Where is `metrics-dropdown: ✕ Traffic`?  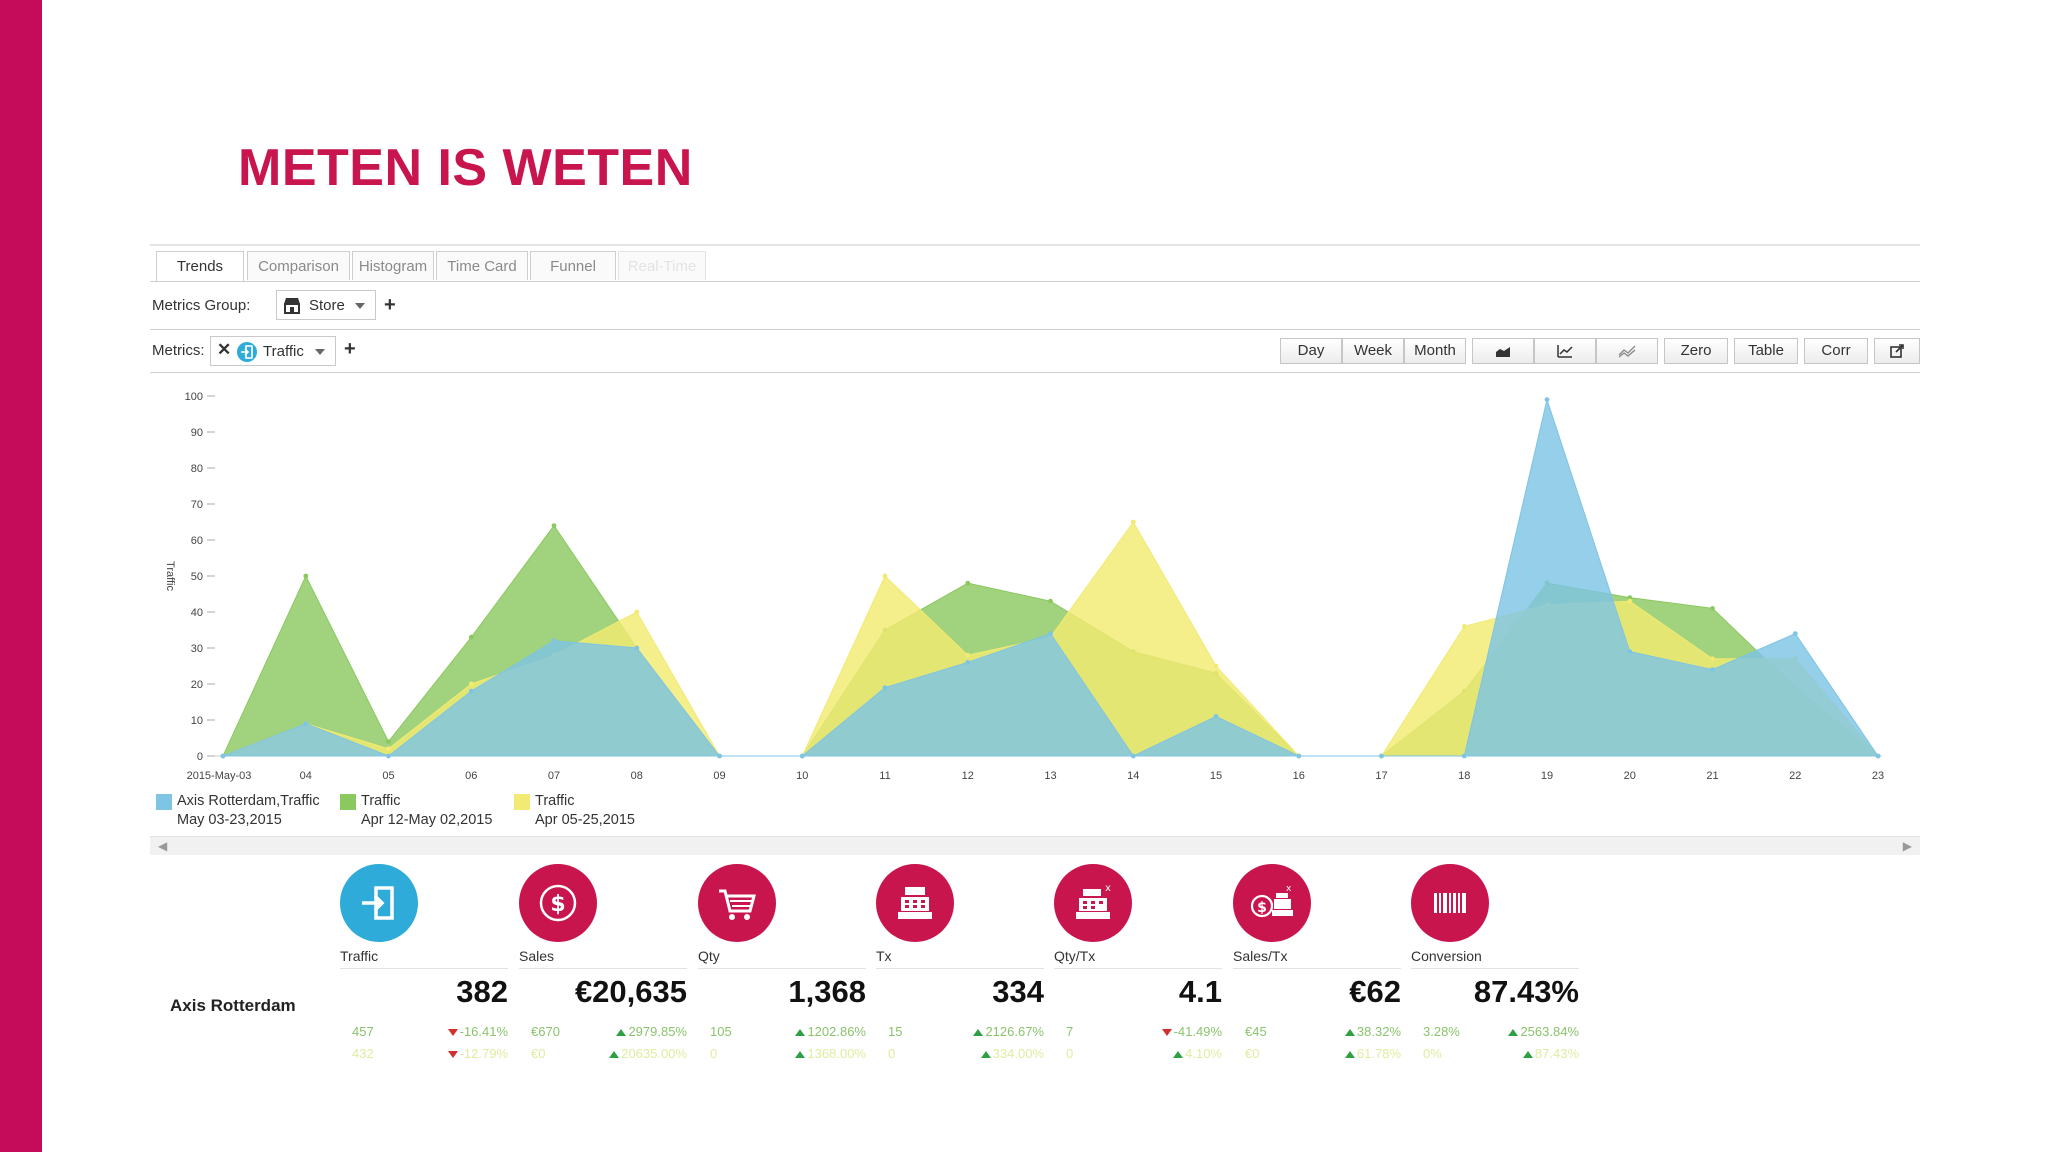
metrics-dropdown: ✕ Traffic is located at coordinates (273, 351).